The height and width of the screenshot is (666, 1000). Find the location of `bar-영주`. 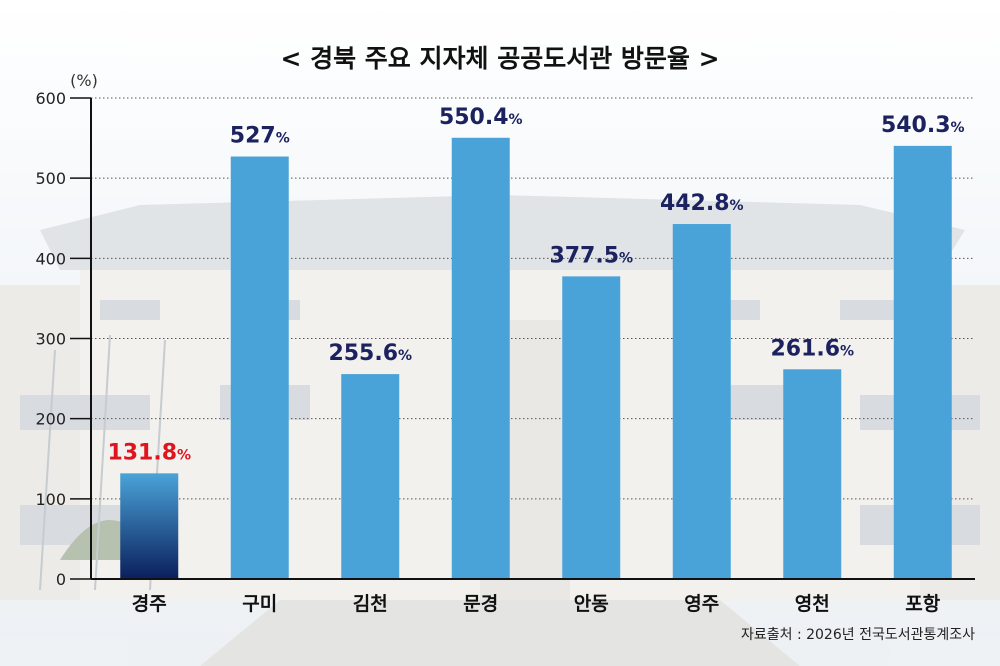

bar-영주 is located at coordinates (701, 401).